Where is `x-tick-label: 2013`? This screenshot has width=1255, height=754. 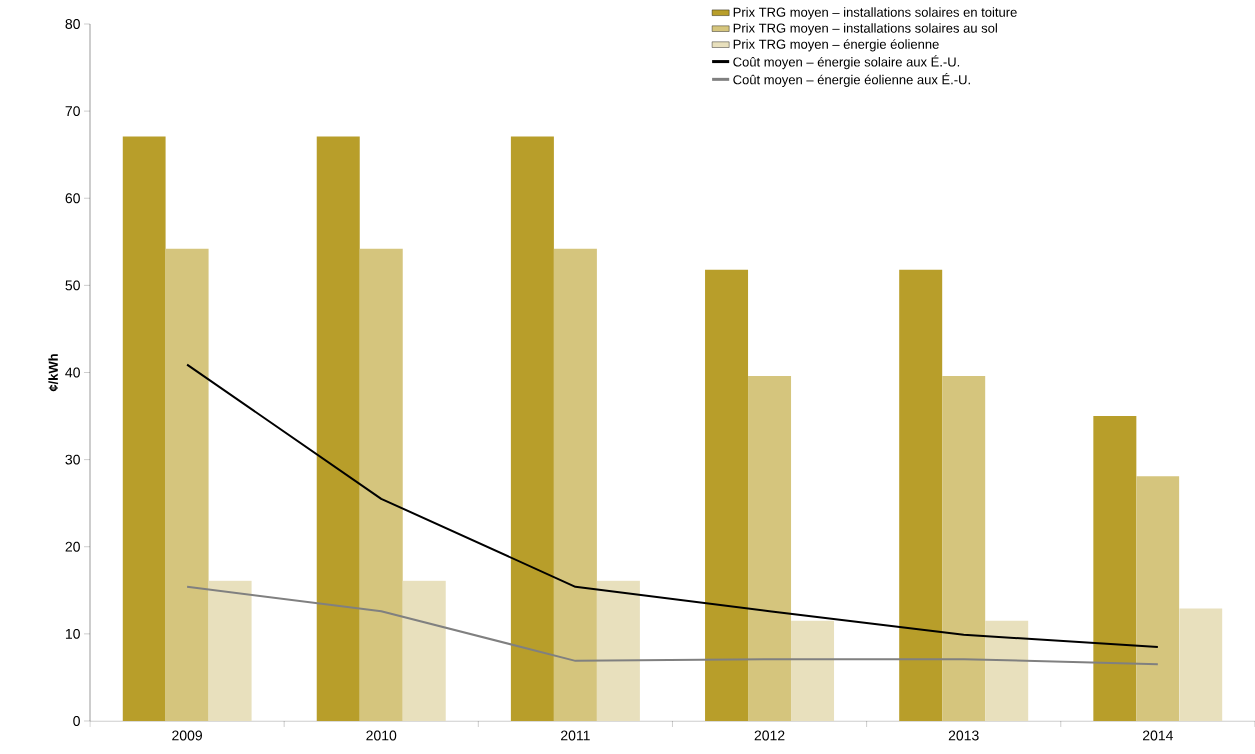 x-tick-label: 2013 is located at coordinates (963, 735).